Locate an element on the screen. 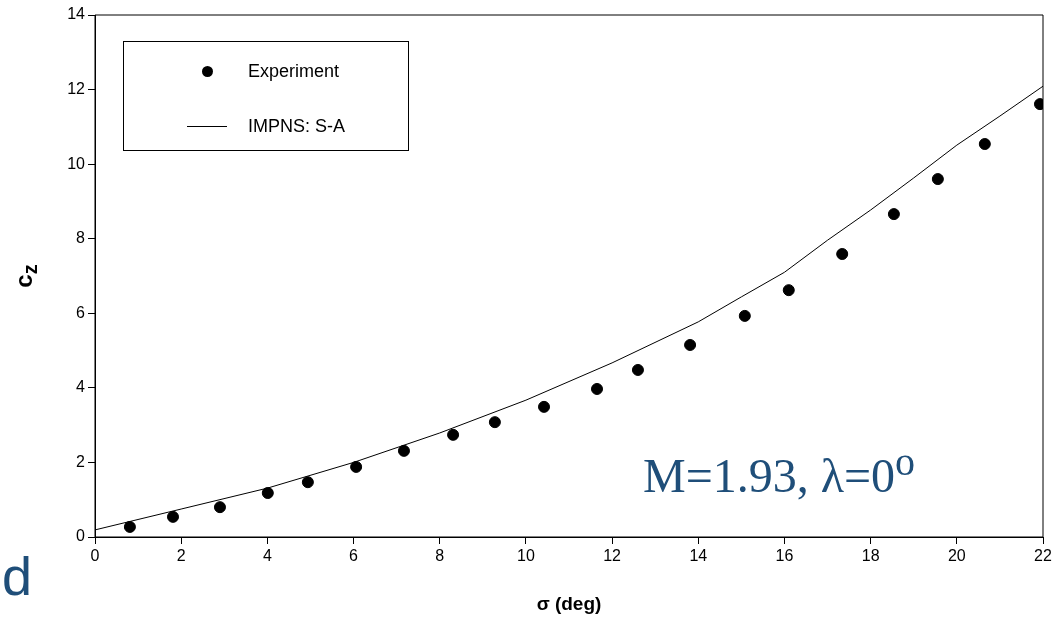 This screenshot has width=1062, height=624. x-tick-label: 16 is located at coordinates (784, 556).